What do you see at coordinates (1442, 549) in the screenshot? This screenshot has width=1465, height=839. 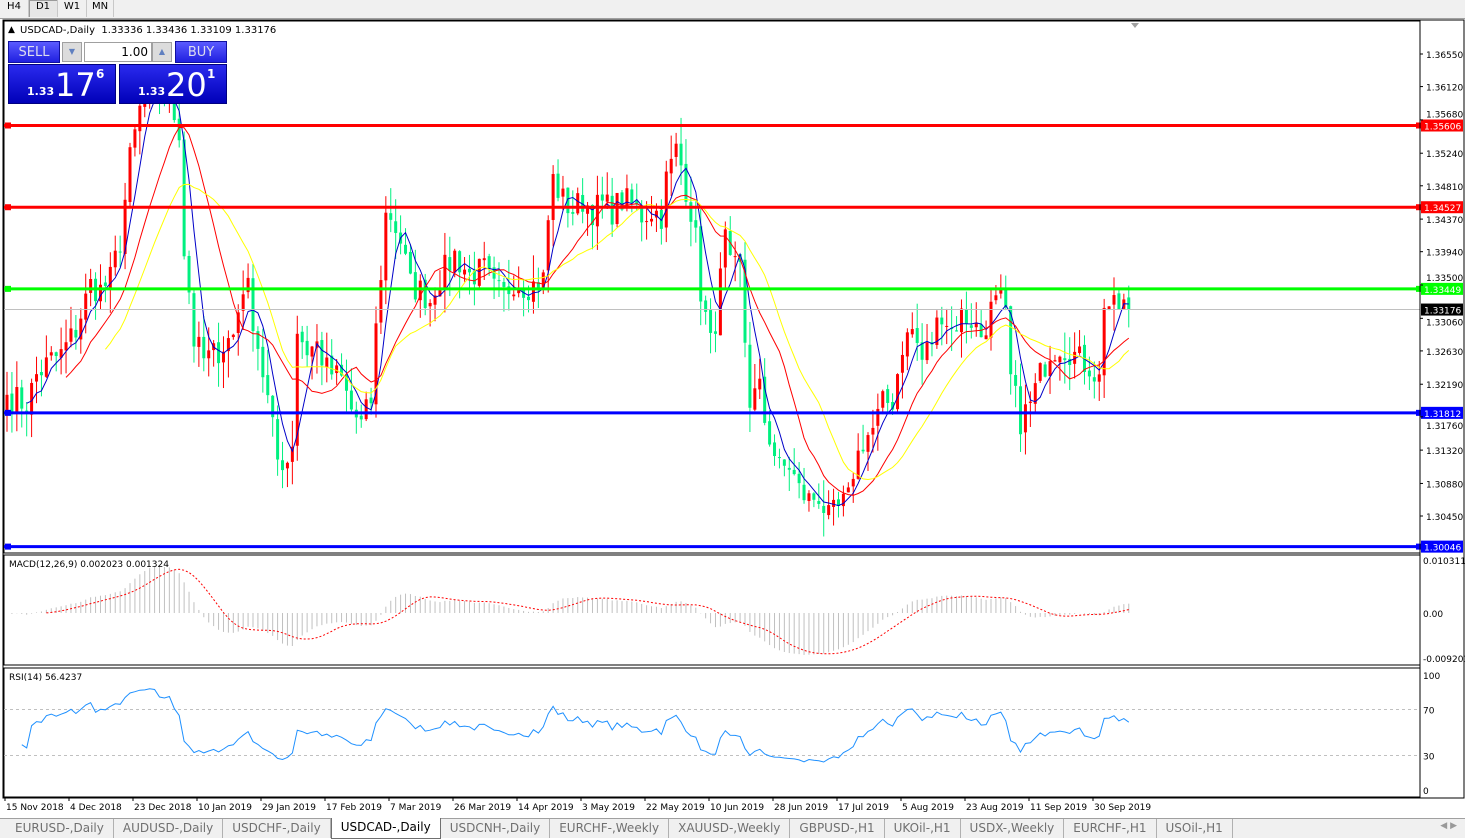 I see `horizontal-level-price: 1.30046` at bounding box center [1442, 549].